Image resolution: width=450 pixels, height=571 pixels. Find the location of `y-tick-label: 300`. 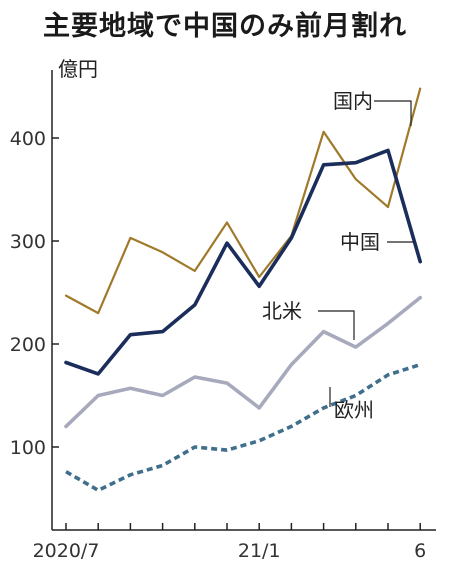

y-tick-label: 300 is located at coordinates (28, 242).